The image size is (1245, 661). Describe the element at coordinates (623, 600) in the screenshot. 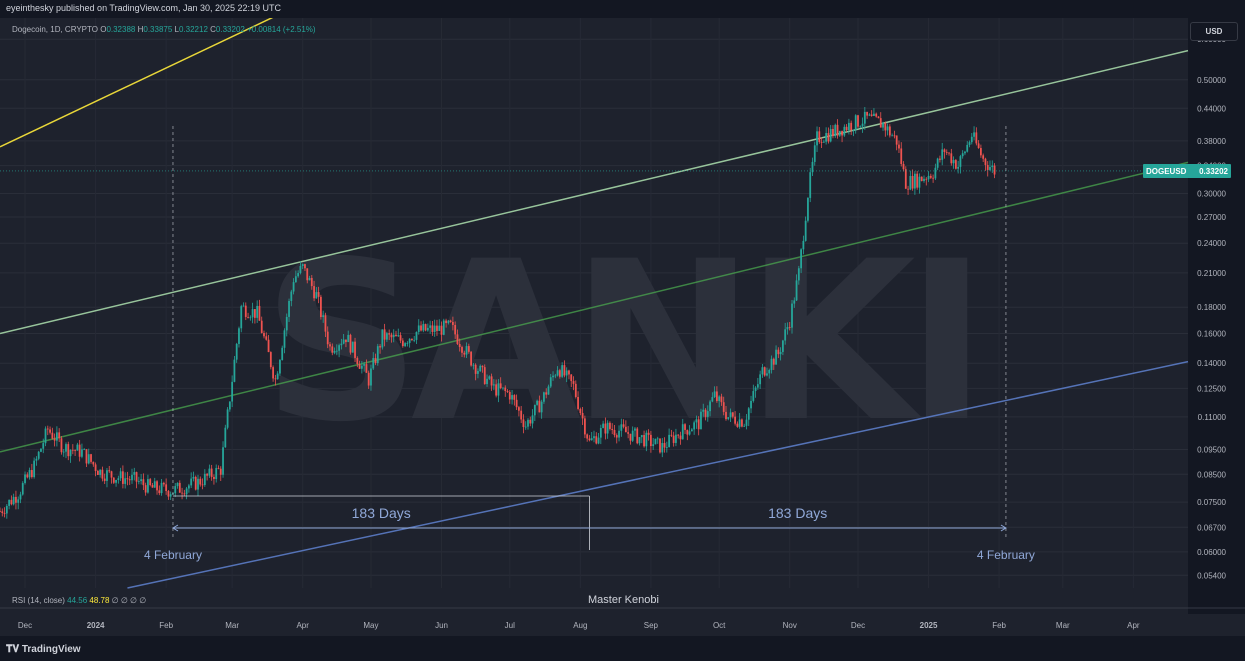

I see `author-watermark: Master Kenobi` at that location.